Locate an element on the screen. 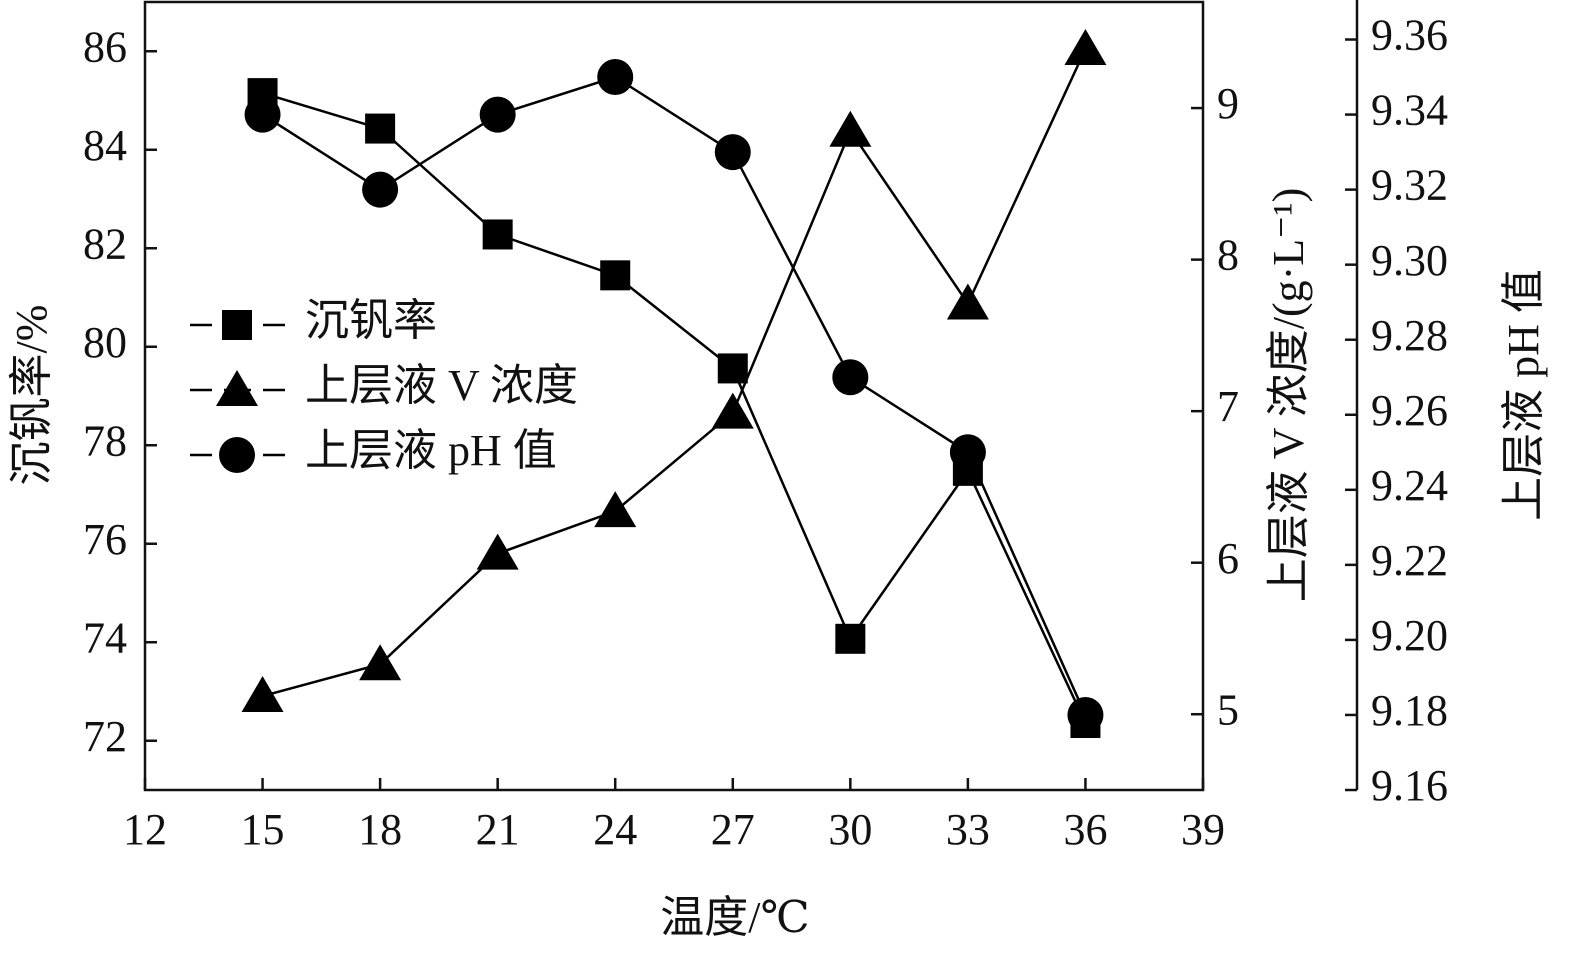  y3-tick-label: 9.30 is located at coordinates (1409, 260).